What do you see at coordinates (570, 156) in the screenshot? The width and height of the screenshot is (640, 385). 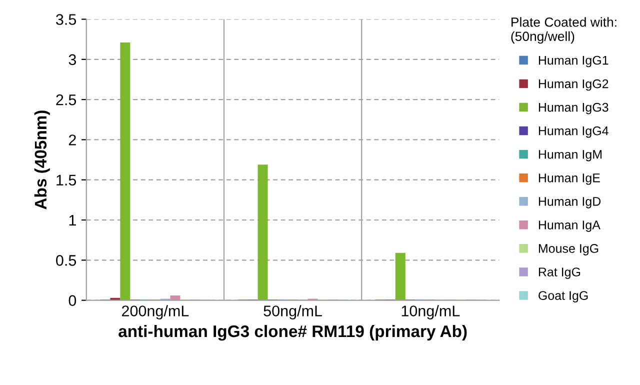 I see `legend-label: Human IgM` at bounding box center [570, 156].